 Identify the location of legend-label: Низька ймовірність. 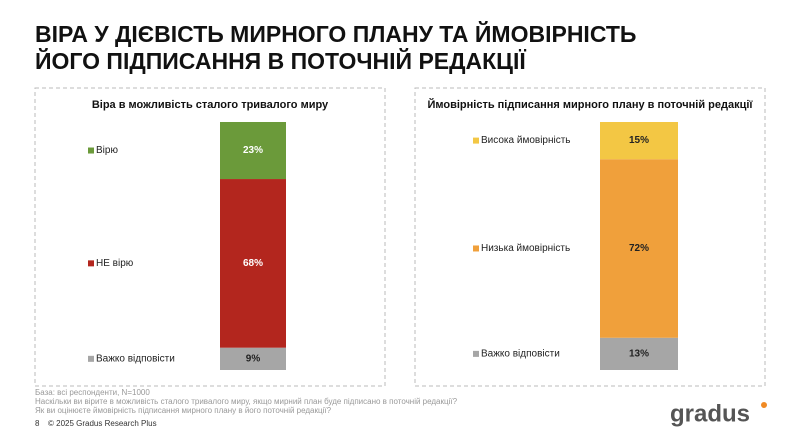
(525, 248).